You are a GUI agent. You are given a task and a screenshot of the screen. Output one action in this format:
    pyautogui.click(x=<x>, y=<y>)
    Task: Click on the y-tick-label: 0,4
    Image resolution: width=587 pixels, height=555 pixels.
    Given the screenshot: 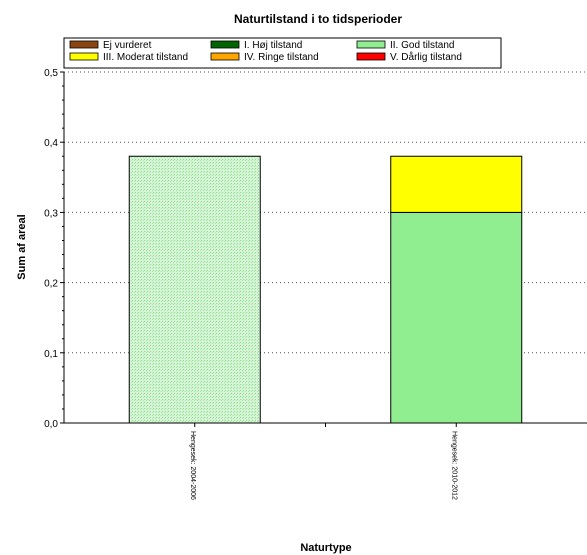 What is the action you would take?
    pyautogui.click(x=51, y=143)
    